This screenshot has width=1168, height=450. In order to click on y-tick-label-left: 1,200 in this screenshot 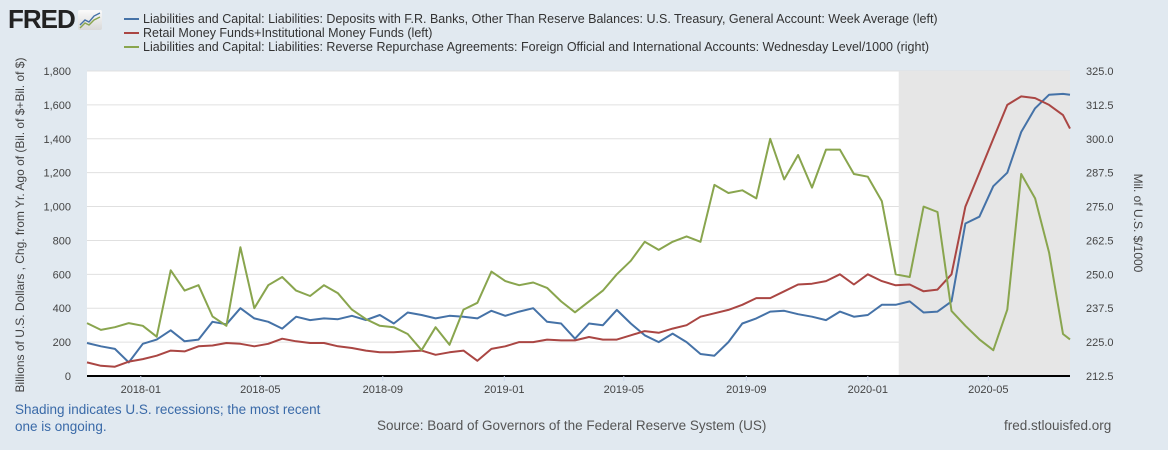, I will do `click(57, 174)`.